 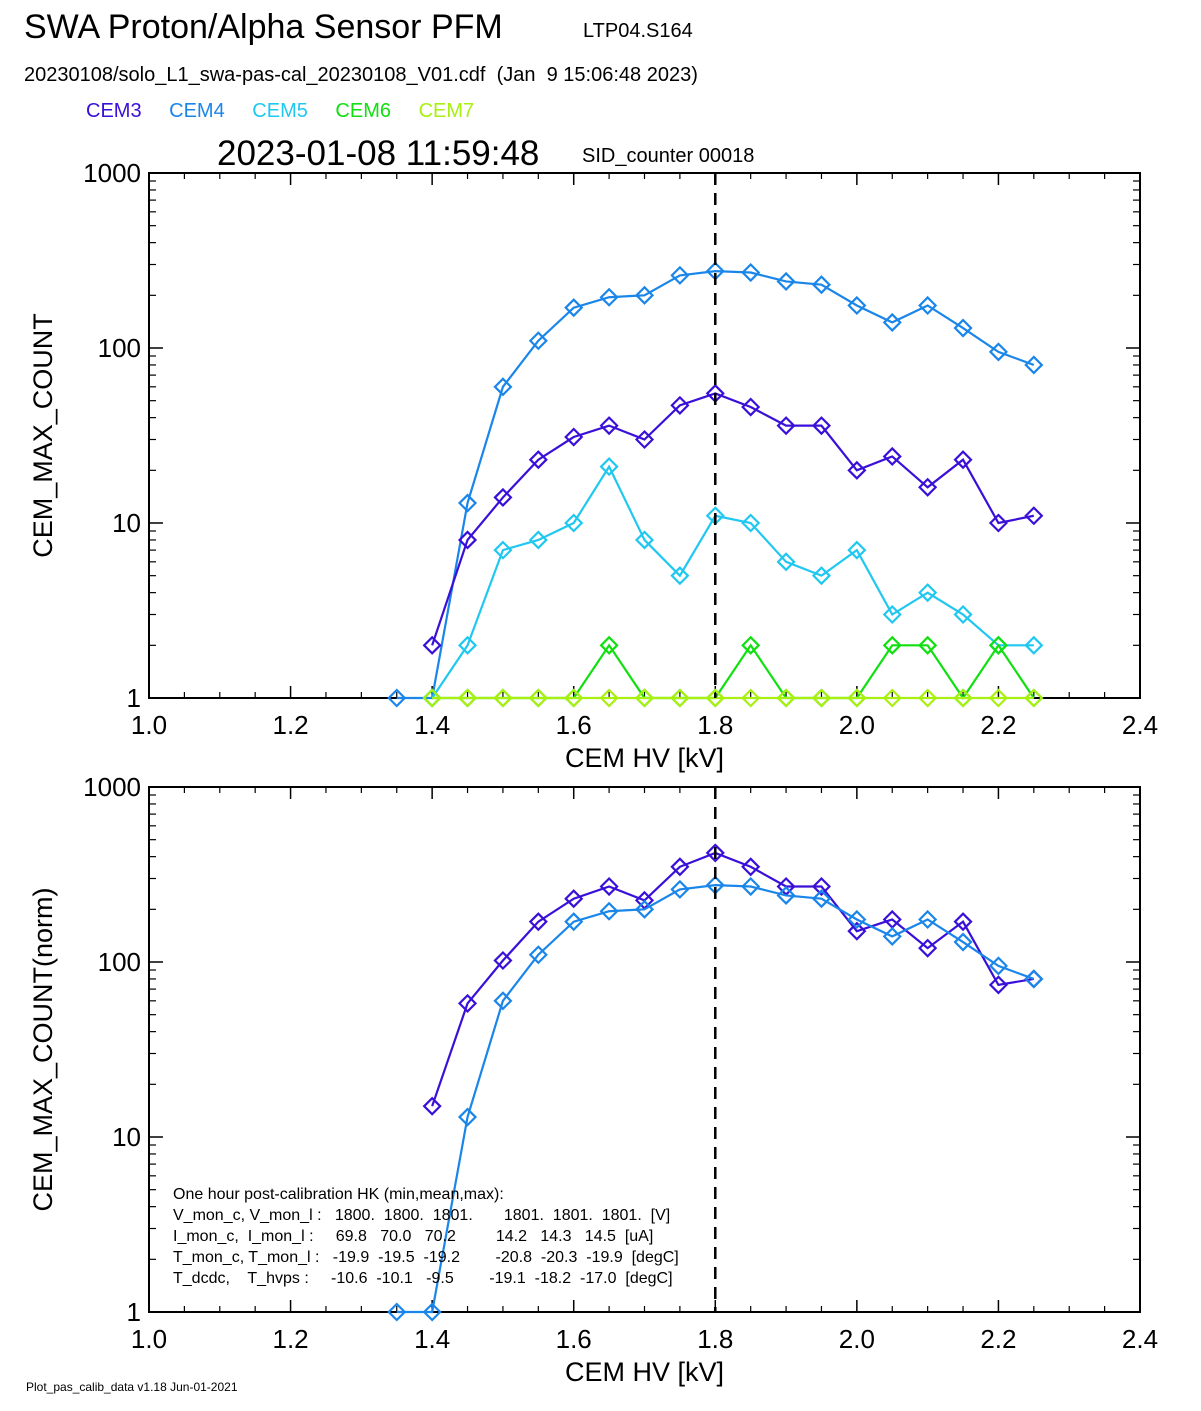 I want to click on plot1-y-tick-label: 10, so click(x=126, y=523).